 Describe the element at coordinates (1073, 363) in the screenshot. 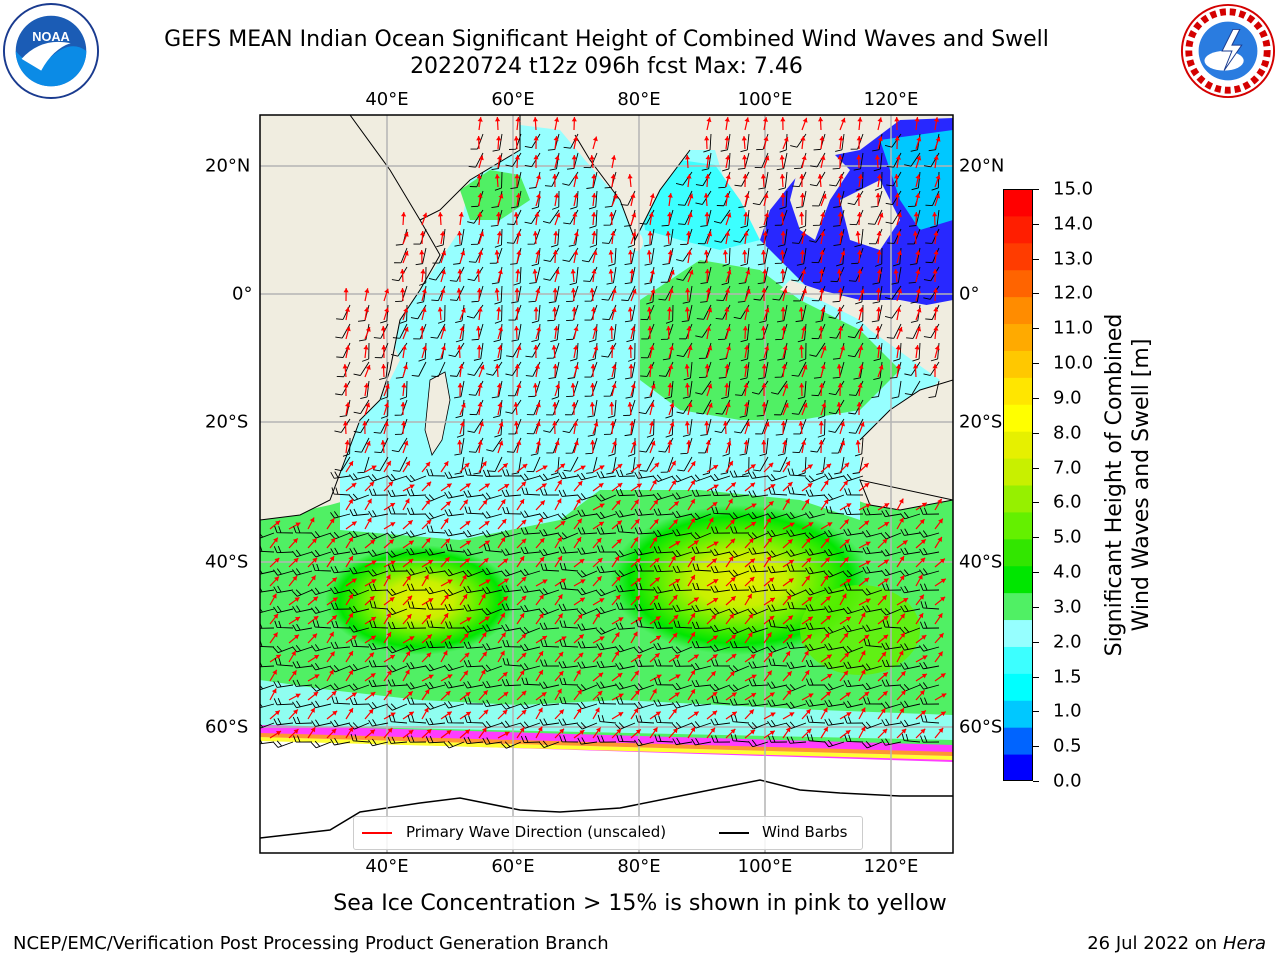

I see `colorbar-tick-label: 10.0` at that location.